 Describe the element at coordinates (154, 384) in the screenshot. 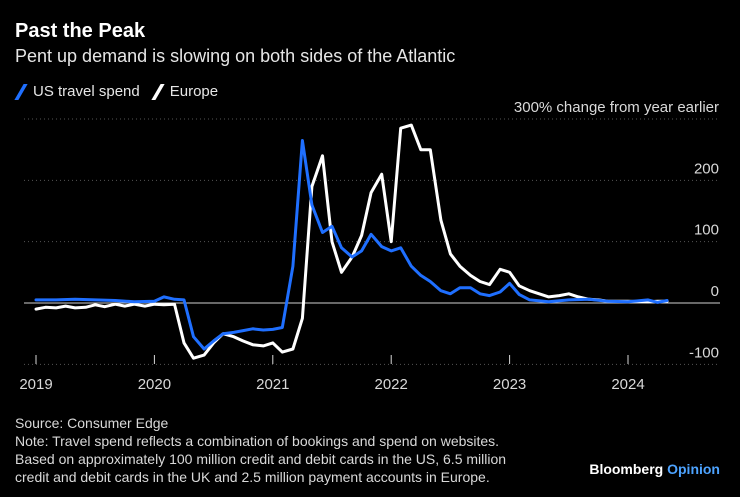

I see `x-tick-label-2020: 2020` at that location.